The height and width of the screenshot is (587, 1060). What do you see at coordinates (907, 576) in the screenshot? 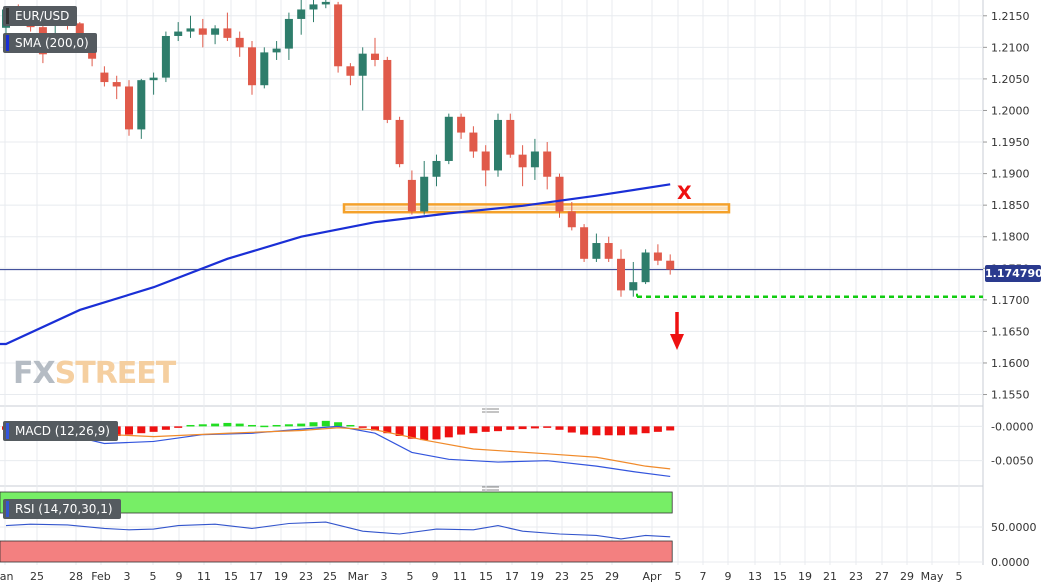
I see `x-tick-label: 29` at bounding box center [907, 576].